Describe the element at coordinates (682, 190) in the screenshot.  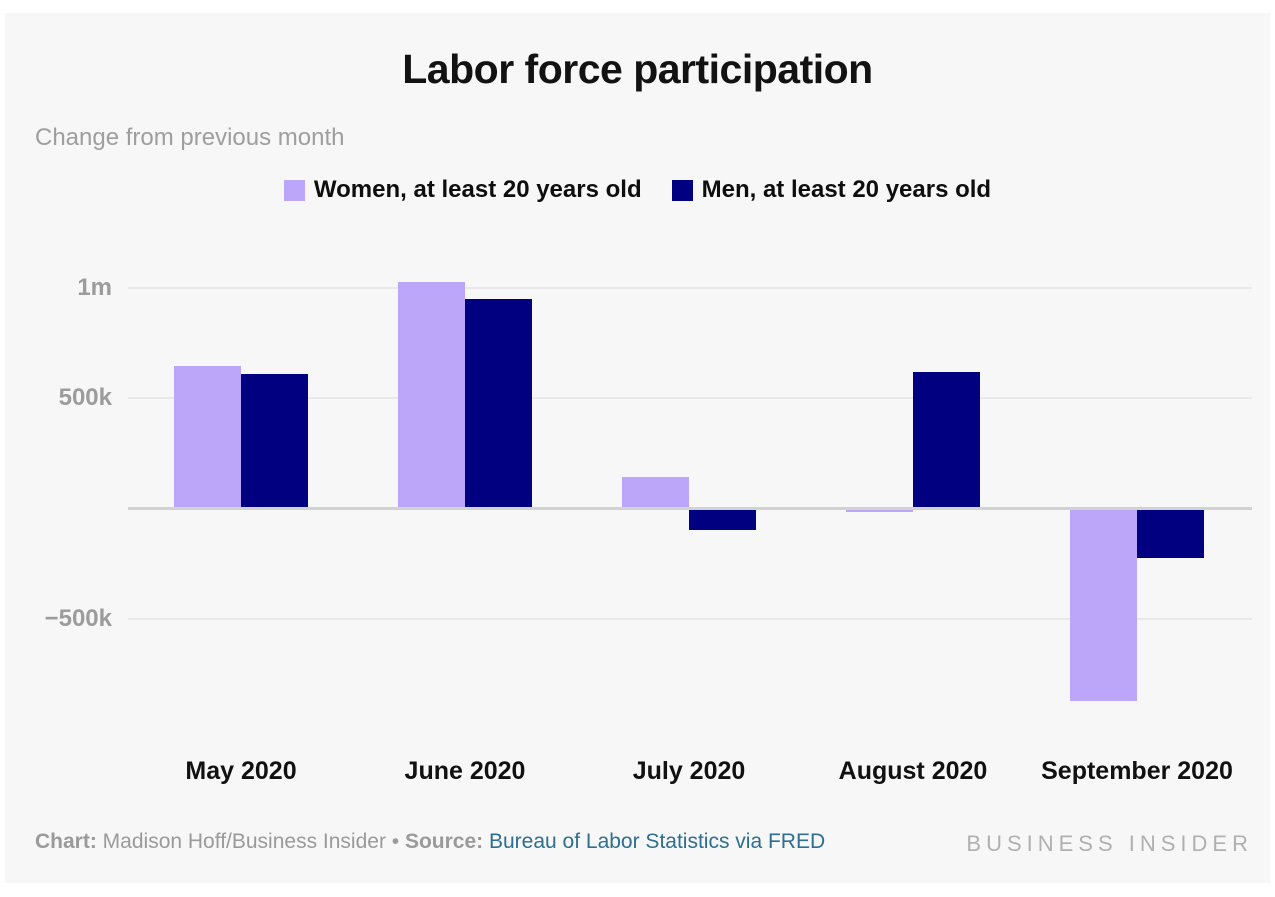
I see `legend-swatch-men-icon` at that location.